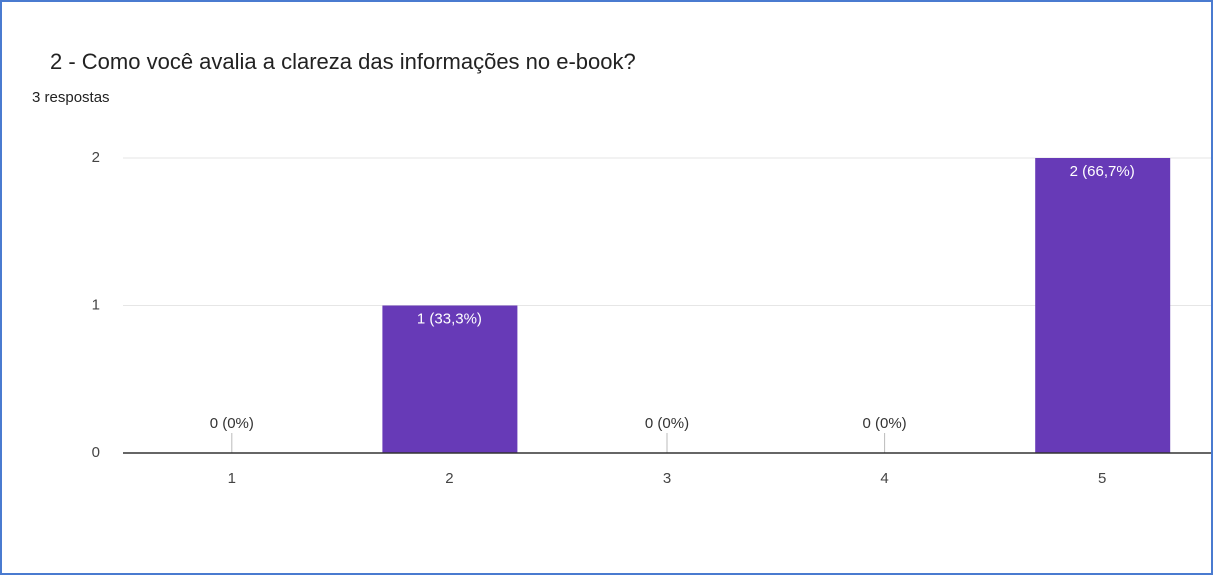  Describe the element at coordinates (667, 478) in the screenshot. I see `x-tick-label: 3` at that location.